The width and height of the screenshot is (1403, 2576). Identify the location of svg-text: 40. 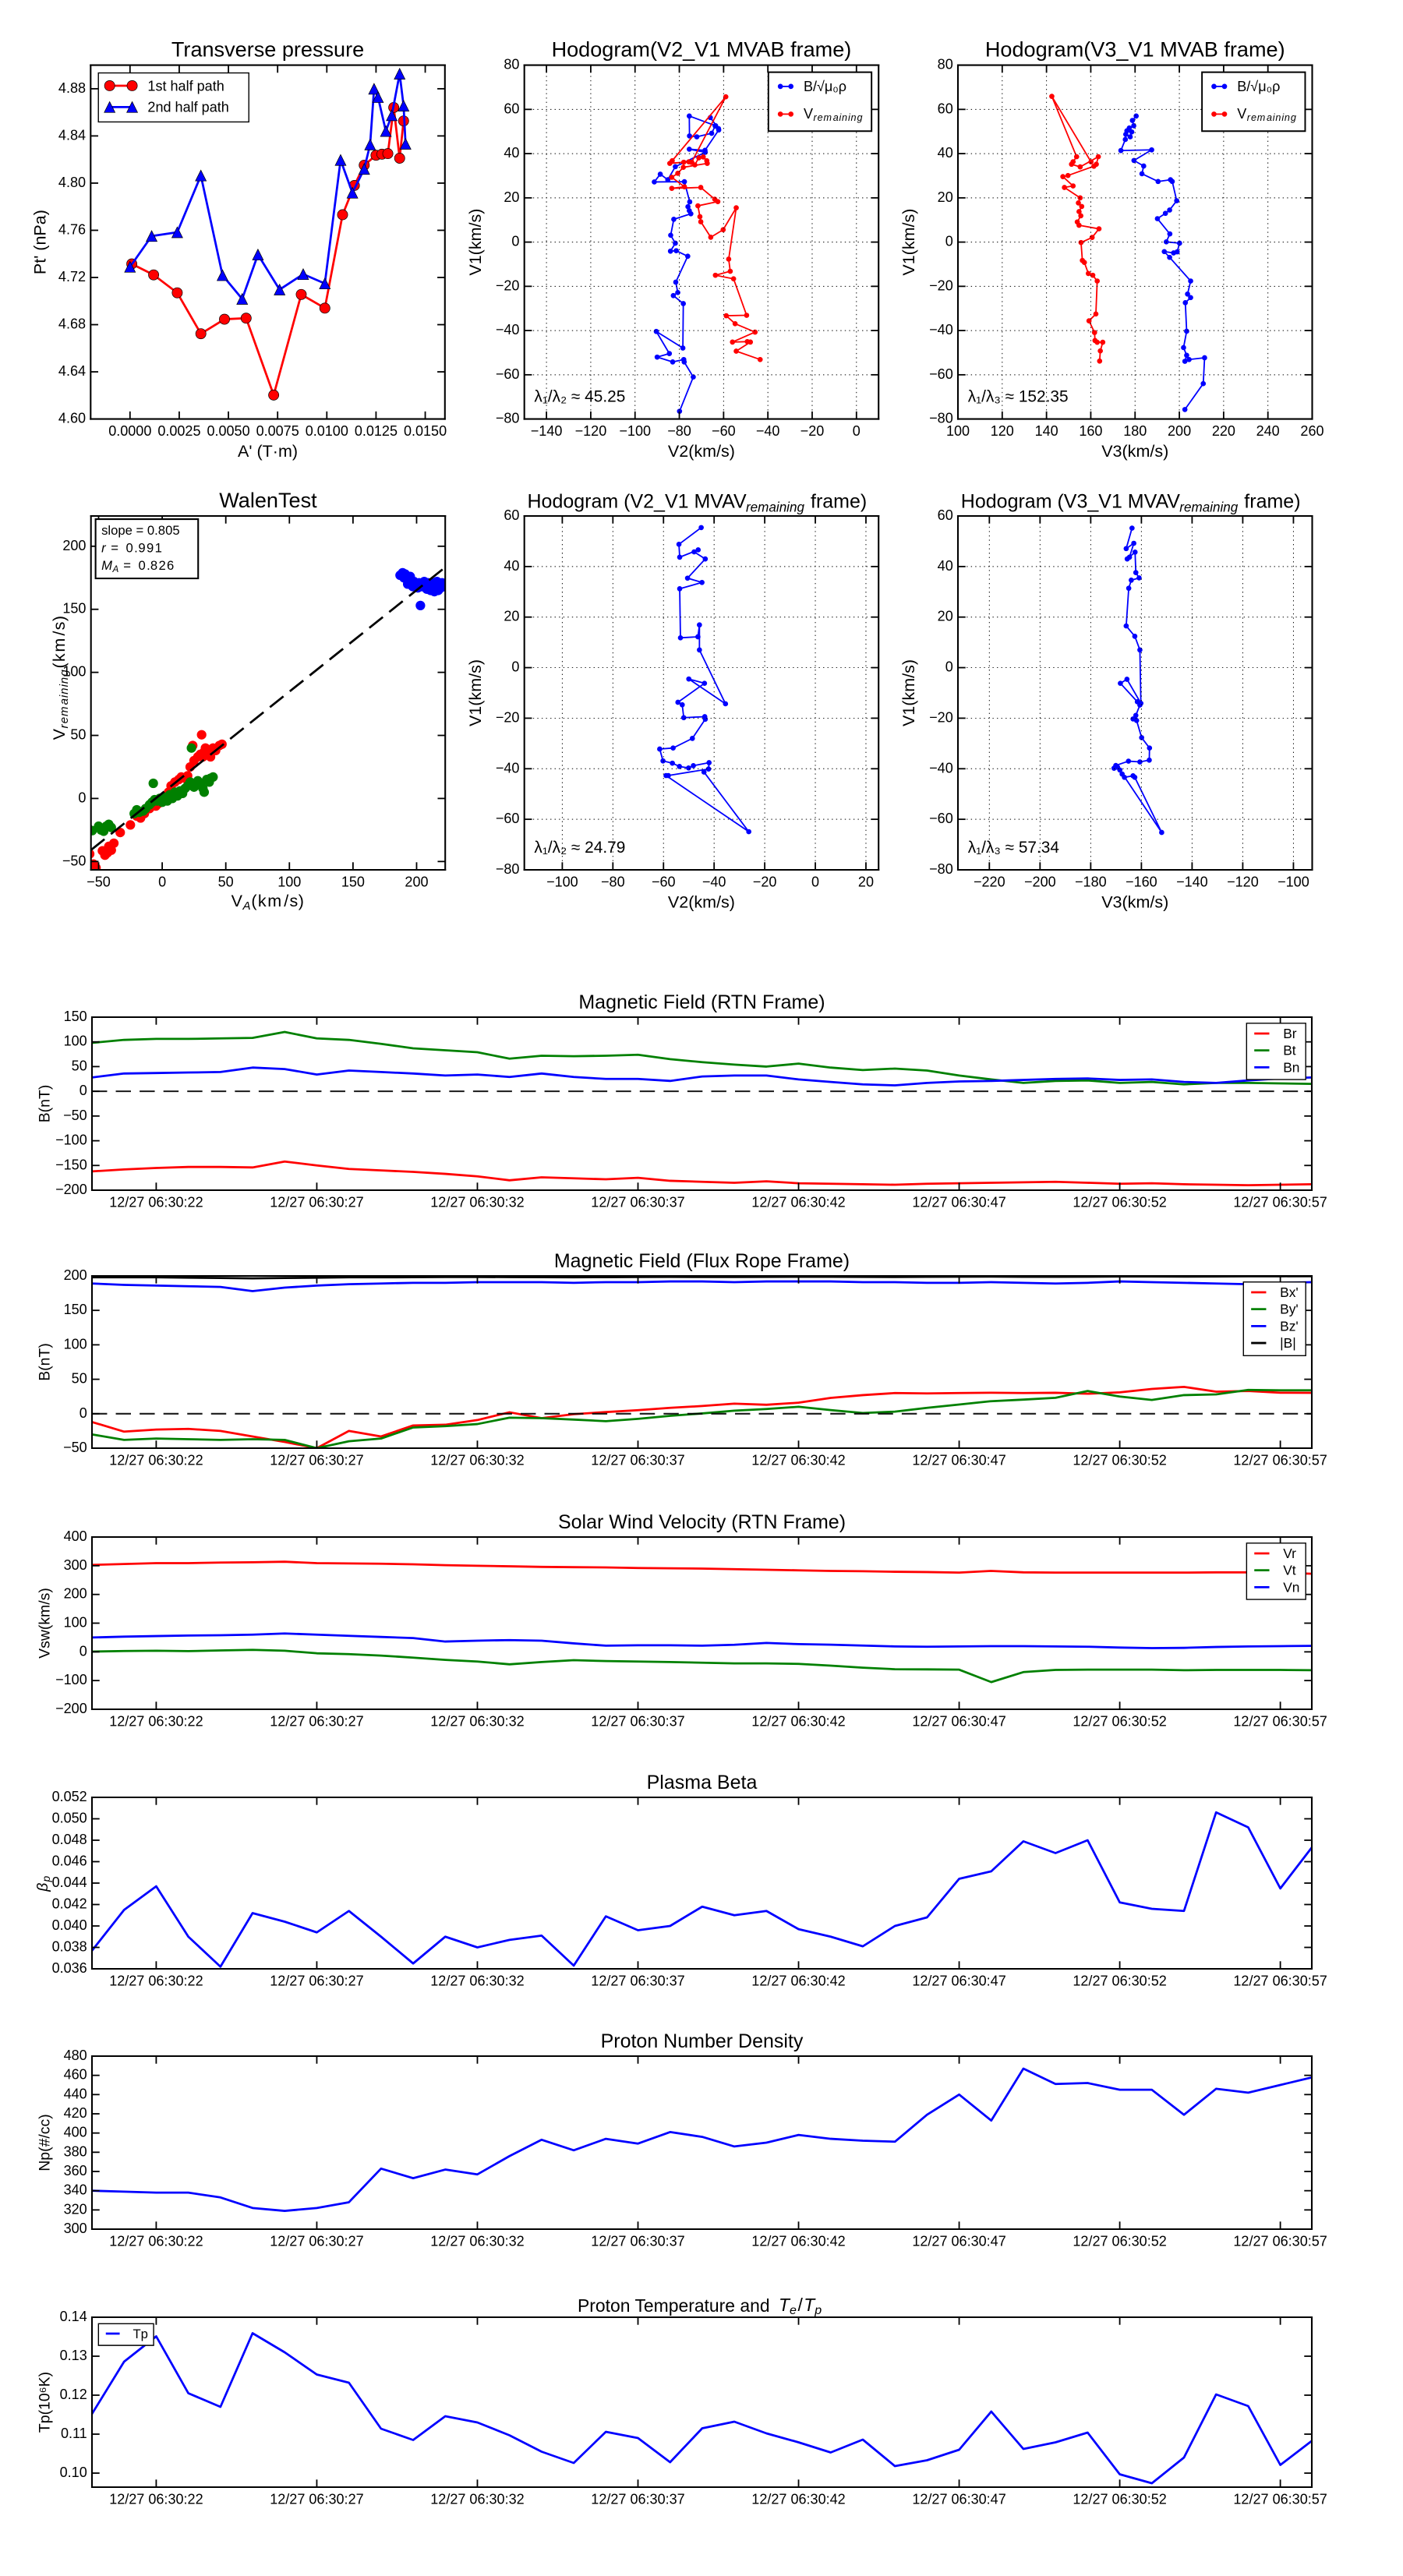
(511, 566).